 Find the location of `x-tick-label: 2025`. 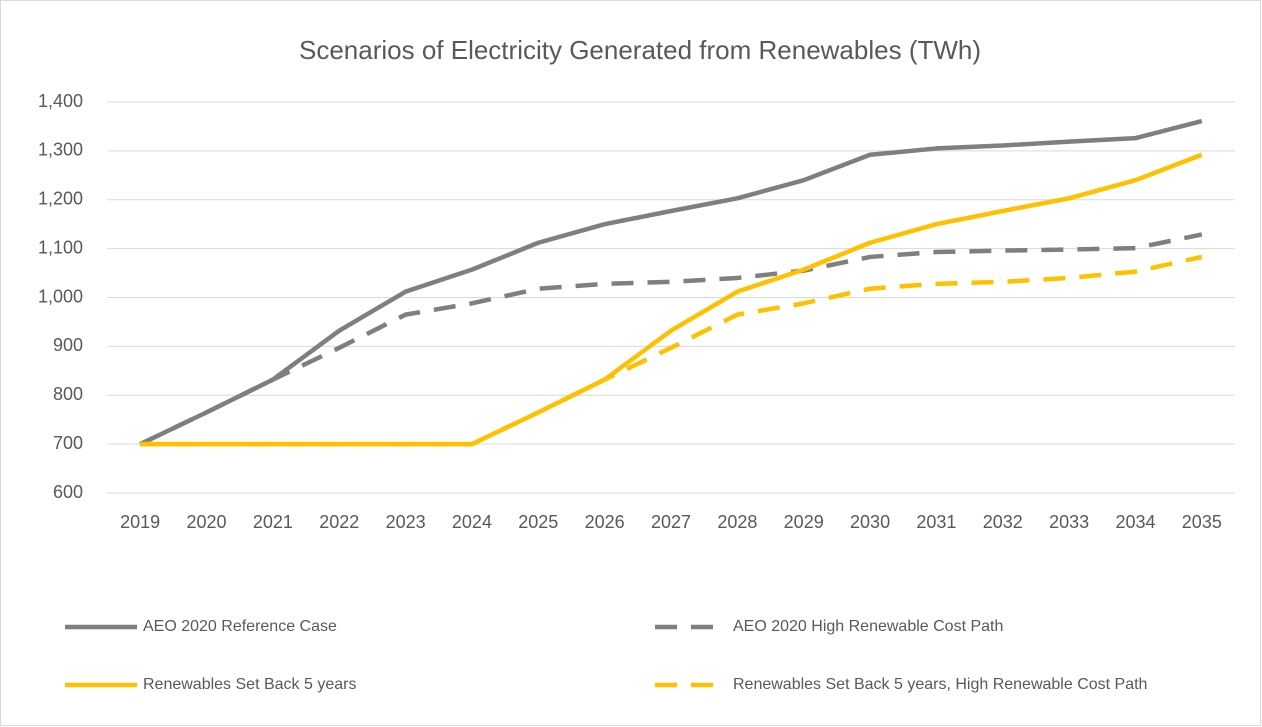

x-tick-label: 2025 is located at coordinates (538, 522).